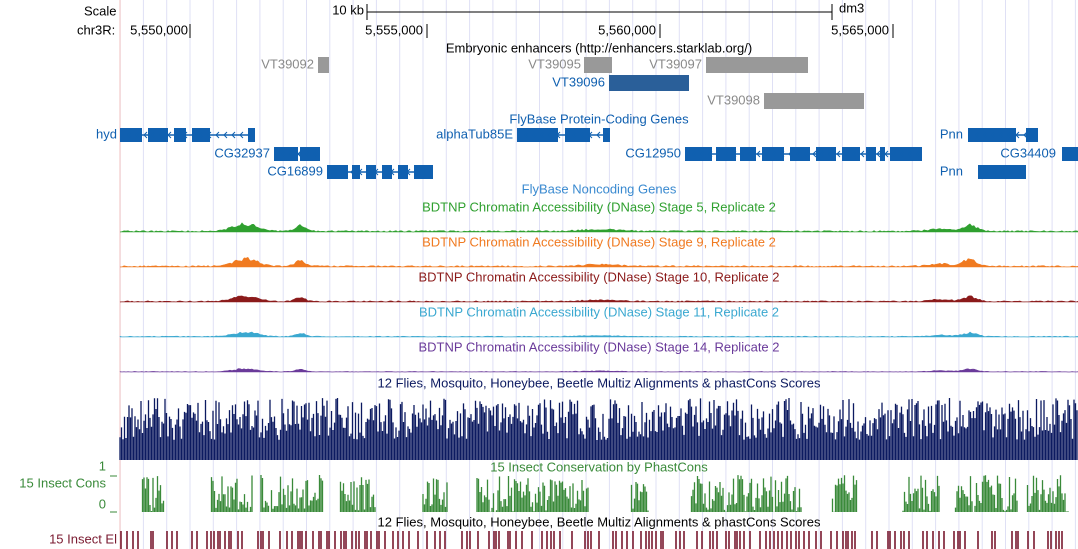  Describe the element at coordinates (599, 466) in the screenshot. I see `track-title: 15 Insect Conservation by PhastCons` at that location.